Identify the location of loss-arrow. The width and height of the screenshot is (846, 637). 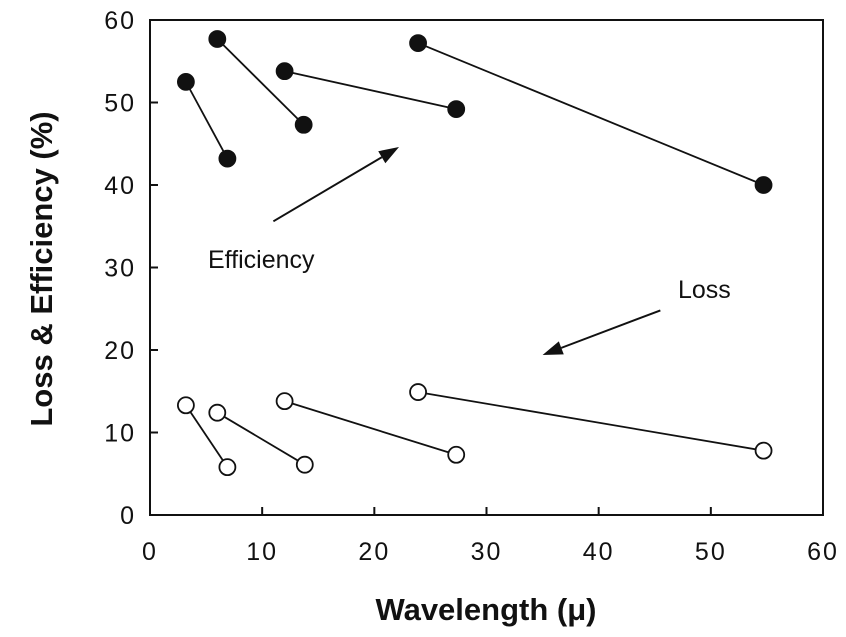
(610, 329).